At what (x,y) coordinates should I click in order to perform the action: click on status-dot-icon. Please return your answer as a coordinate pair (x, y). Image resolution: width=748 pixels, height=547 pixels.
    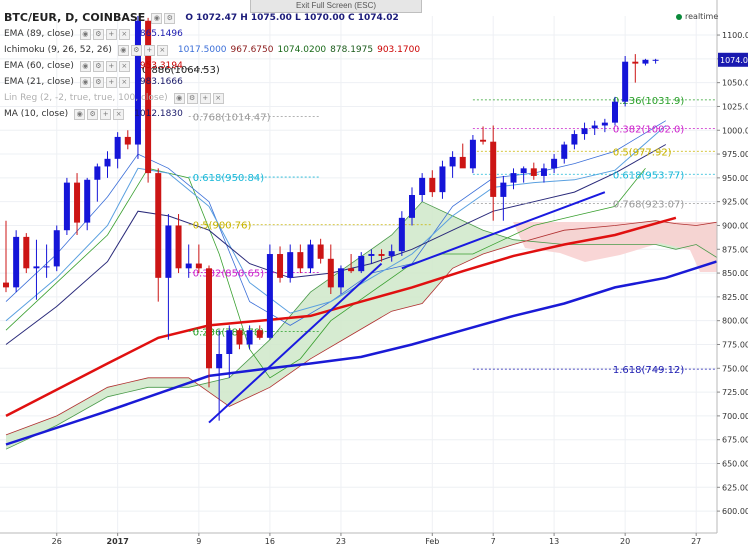
    Looking at the image, I should click on (679, 16).